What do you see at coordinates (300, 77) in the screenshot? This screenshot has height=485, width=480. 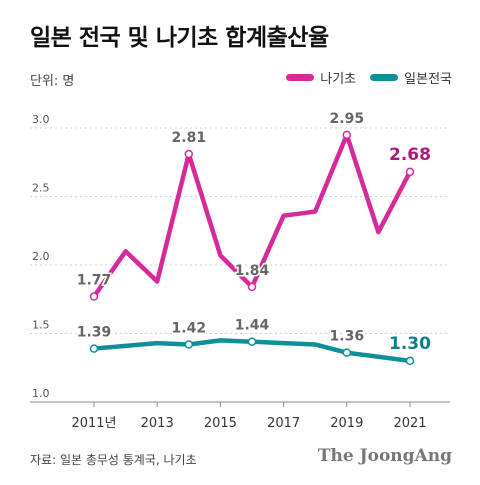 I see `legend-swatch-nagi` at bounding box center [300, 77].